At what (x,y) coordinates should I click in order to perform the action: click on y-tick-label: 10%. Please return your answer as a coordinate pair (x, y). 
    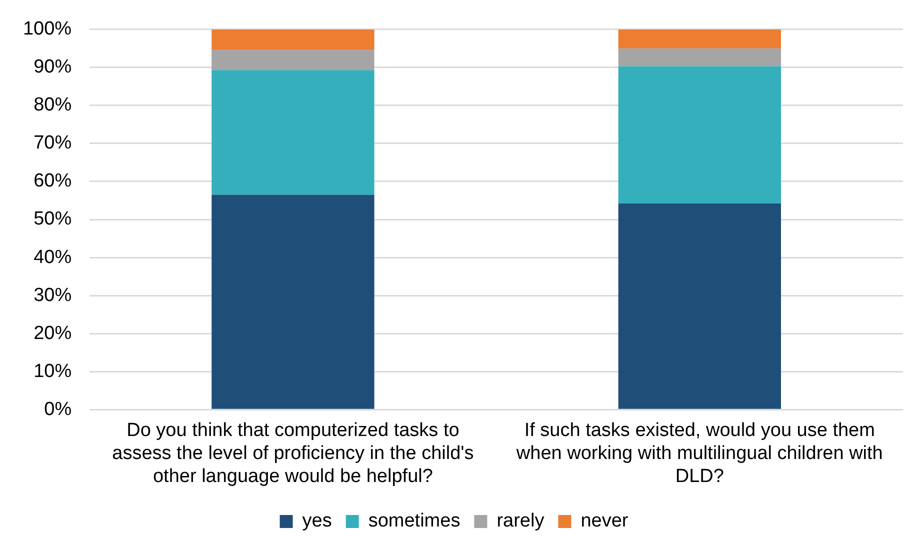
    Looking at the image, I should click on (53, 371).